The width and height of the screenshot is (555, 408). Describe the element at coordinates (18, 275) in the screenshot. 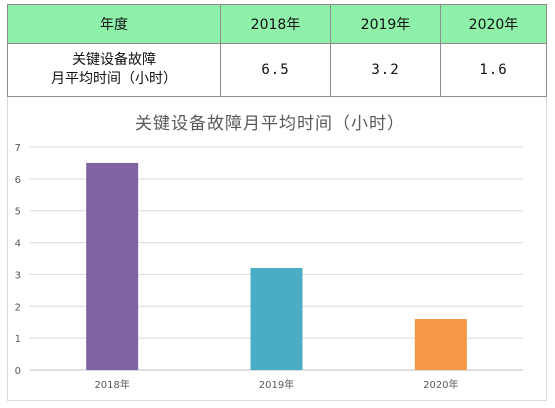

I see `y-tick-label: 3` at that location.